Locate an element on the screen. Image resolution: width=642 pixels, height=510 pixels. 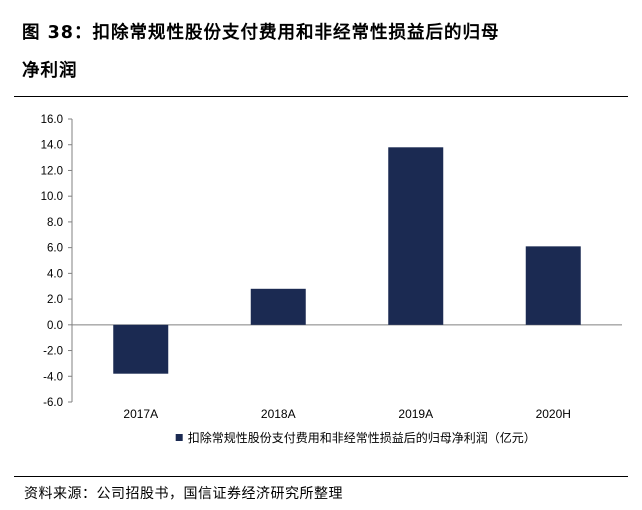
y-tick-label: 6.0 is located at coordinates (55, 249).